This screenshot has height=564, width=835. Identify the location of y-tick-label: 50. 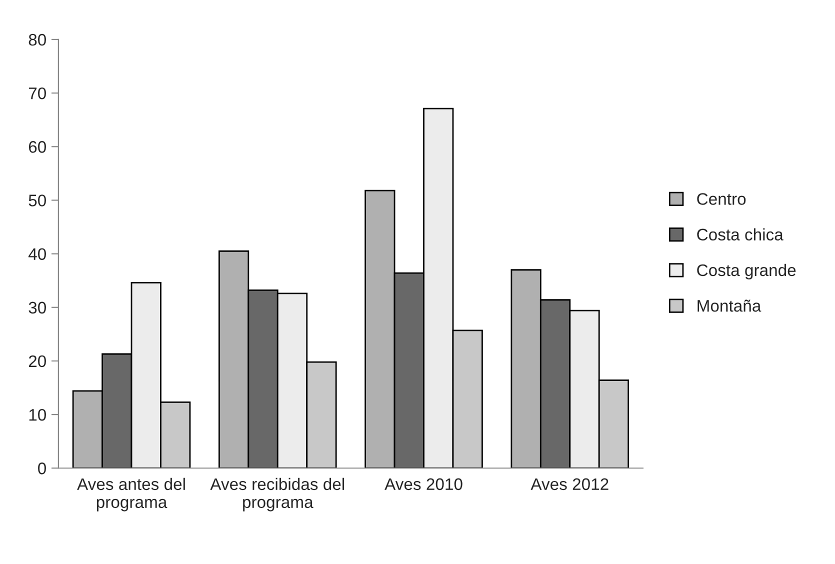
(37, 200).